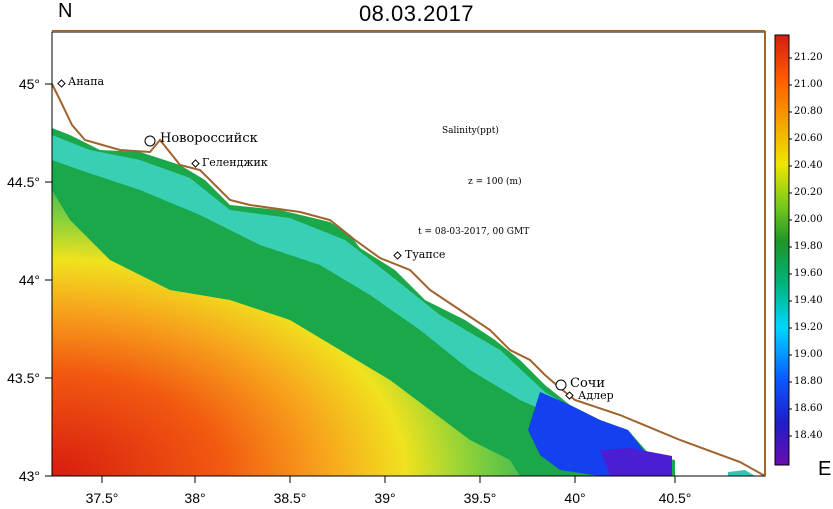 The height and width of the screenshot is (509, 833). Describe the element at coordinates (808, 381) in the screenshot. I see `colorbar-label: 18.80` at that location.